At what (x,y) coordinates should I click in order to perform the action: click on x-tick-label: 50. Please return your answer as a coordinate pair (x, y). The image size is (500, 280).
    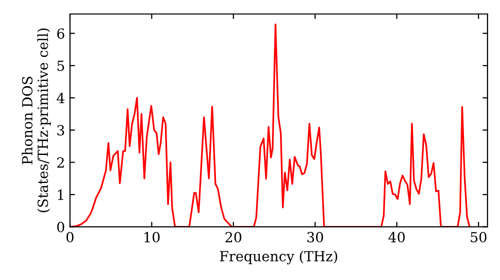
    Looking at the image, I should click on (478, 237).